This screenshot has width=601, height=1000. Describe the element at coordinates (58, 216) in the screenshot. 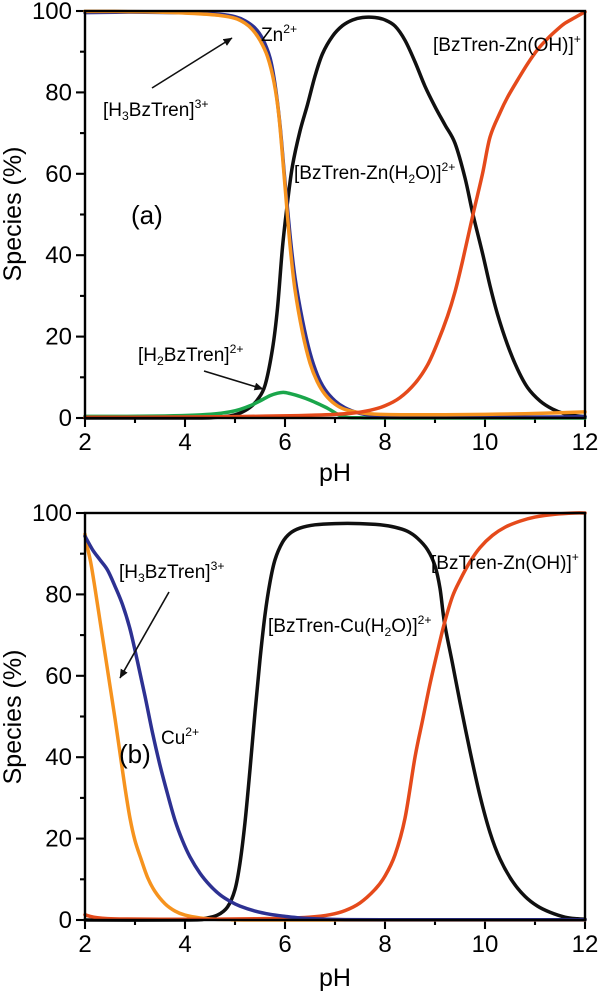

I see `y-axis-ticks-a: 0 20 40 60 80 100` at that location.